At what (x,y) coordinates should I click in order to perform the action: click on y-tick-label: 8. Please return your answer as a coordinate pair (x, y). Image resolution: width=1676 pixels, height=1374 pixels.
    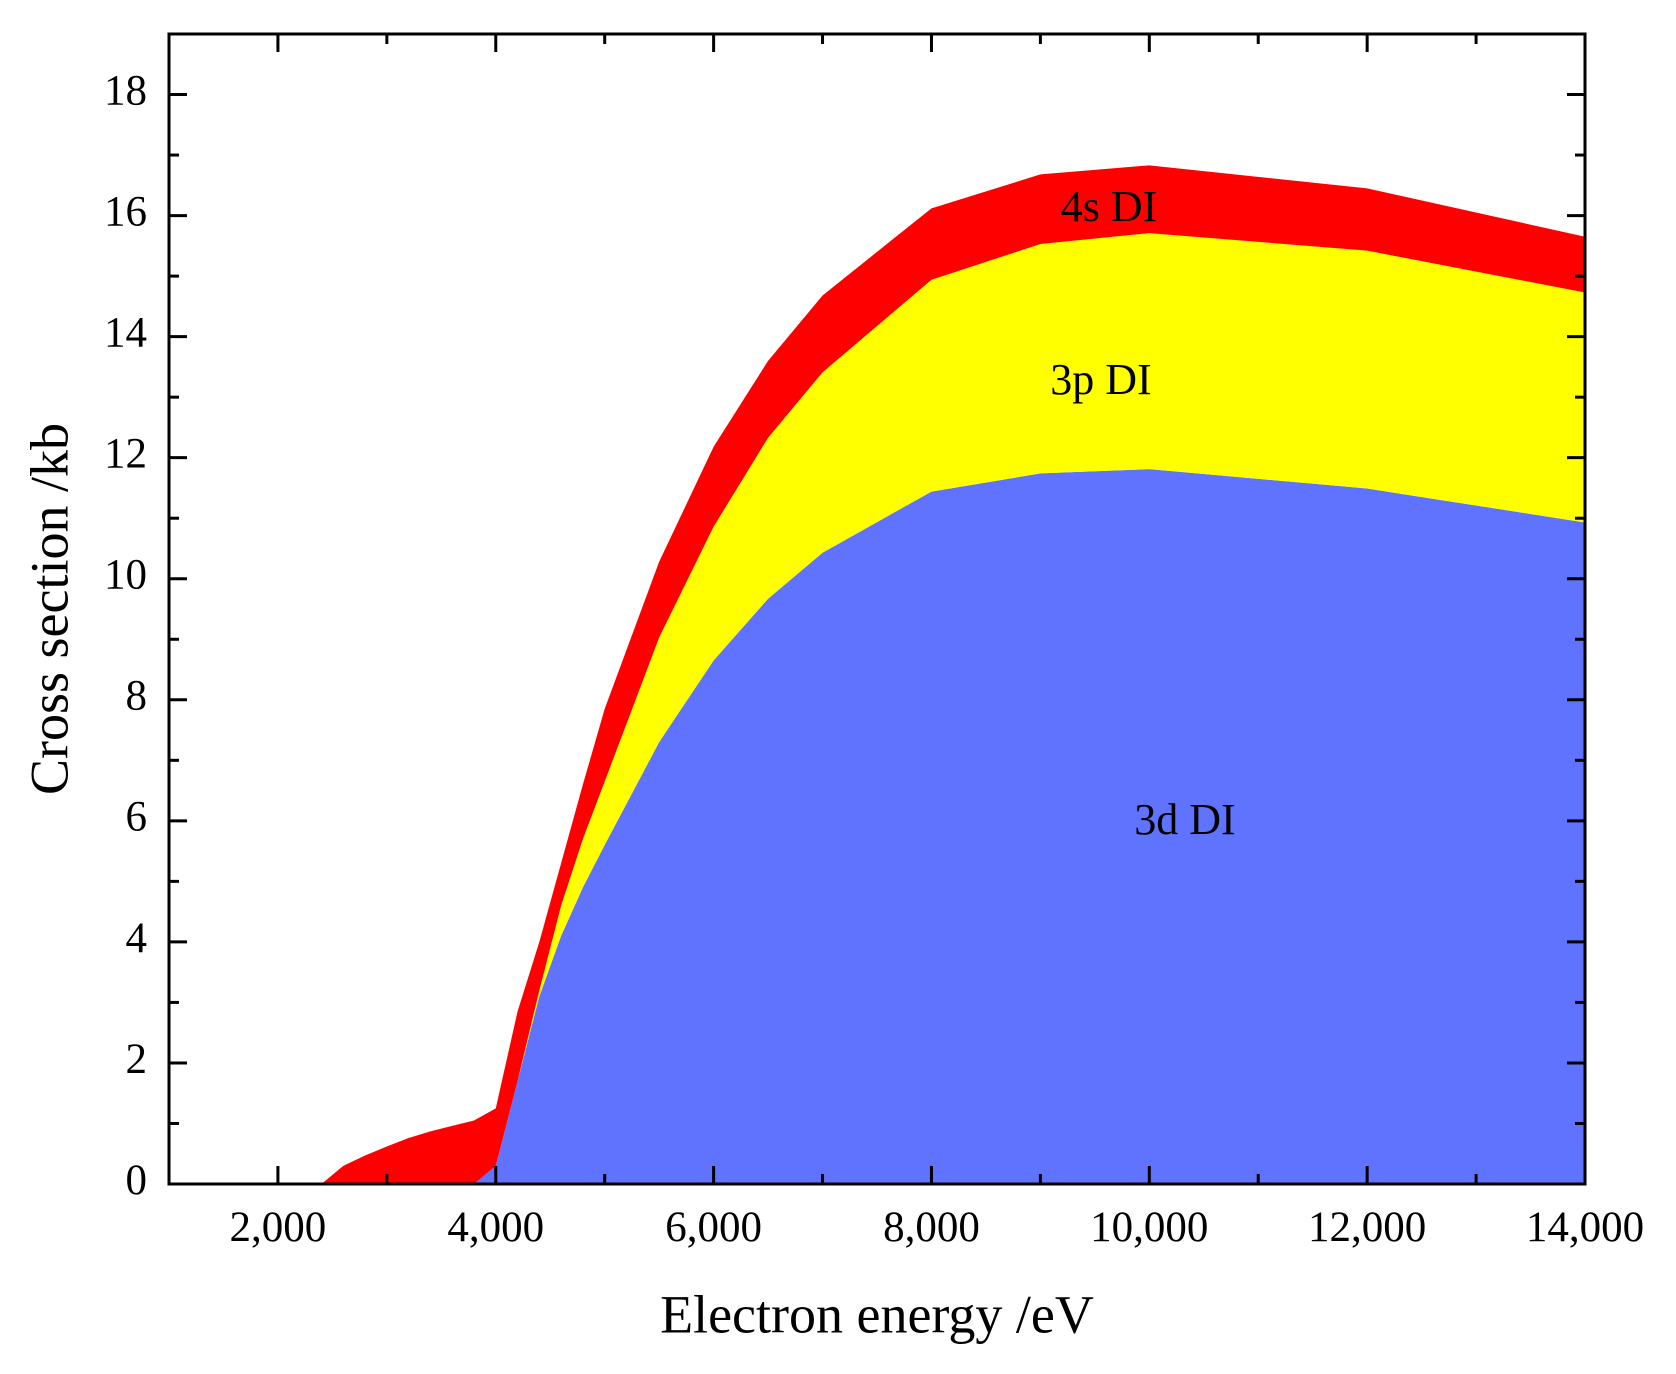
    Looking at the image, I should click on (137, 696).